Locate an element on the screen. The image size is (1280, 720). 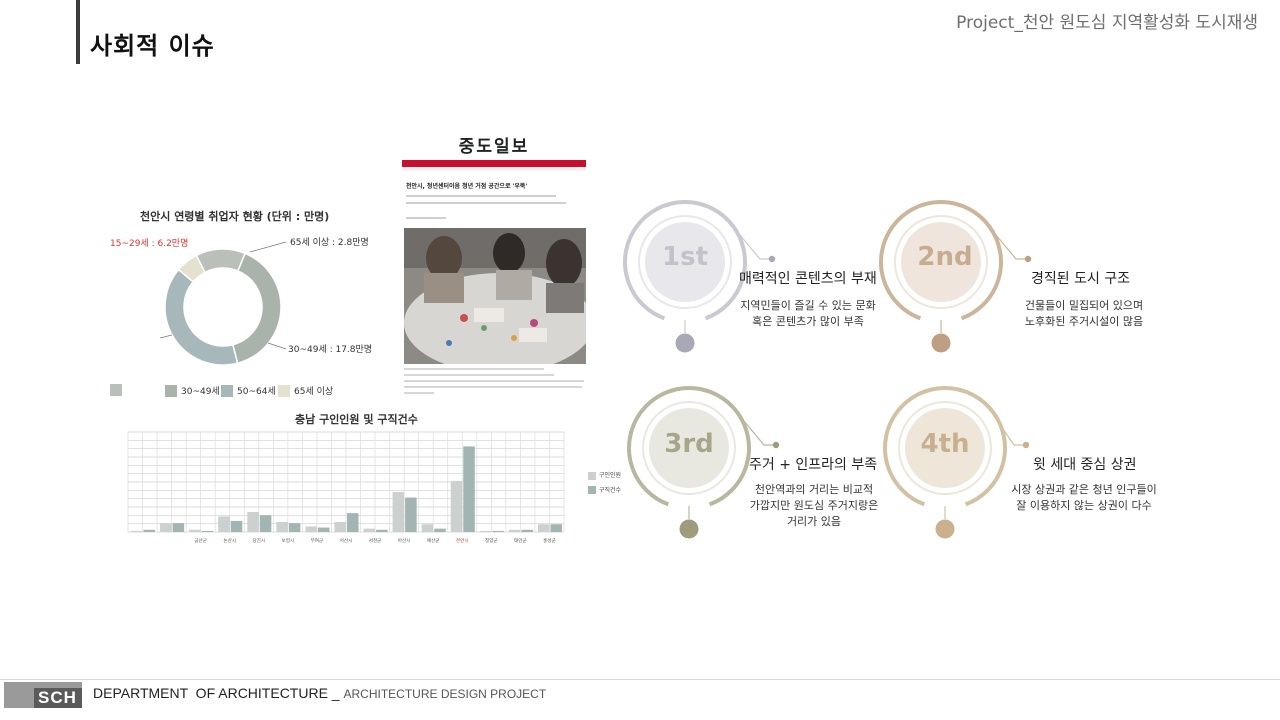
bar-예산군-2 is located at coordinates (440, 530).